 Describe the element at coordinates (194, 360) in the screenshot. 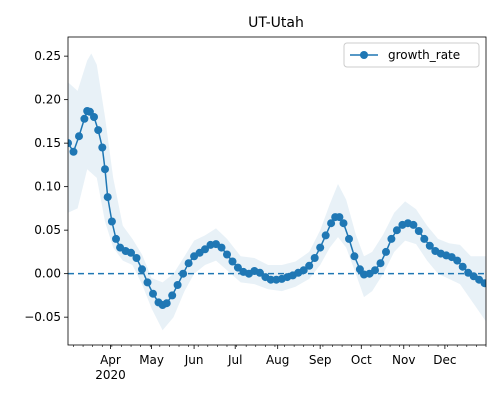

I see `x-tick-label: Jun` at that location.